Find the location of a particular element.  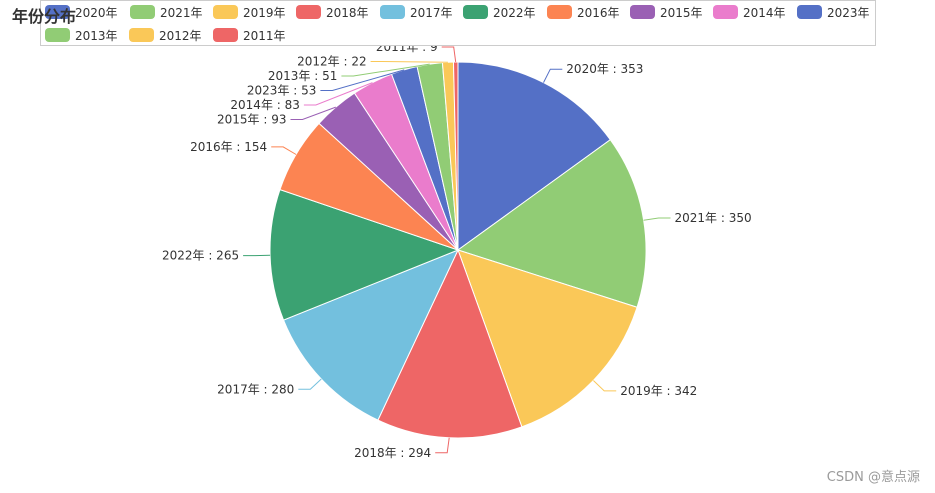

data-label-2021年: 2021年 : 350 is located at coordinates (713, 218).